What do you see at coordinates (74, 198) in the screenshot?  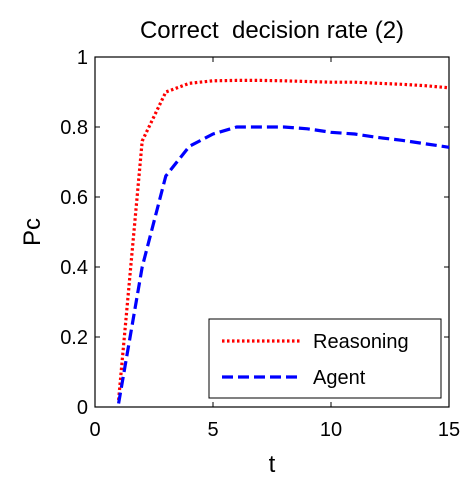 I see `y-tick-label: 0.6` at bounding box center [74, 198].